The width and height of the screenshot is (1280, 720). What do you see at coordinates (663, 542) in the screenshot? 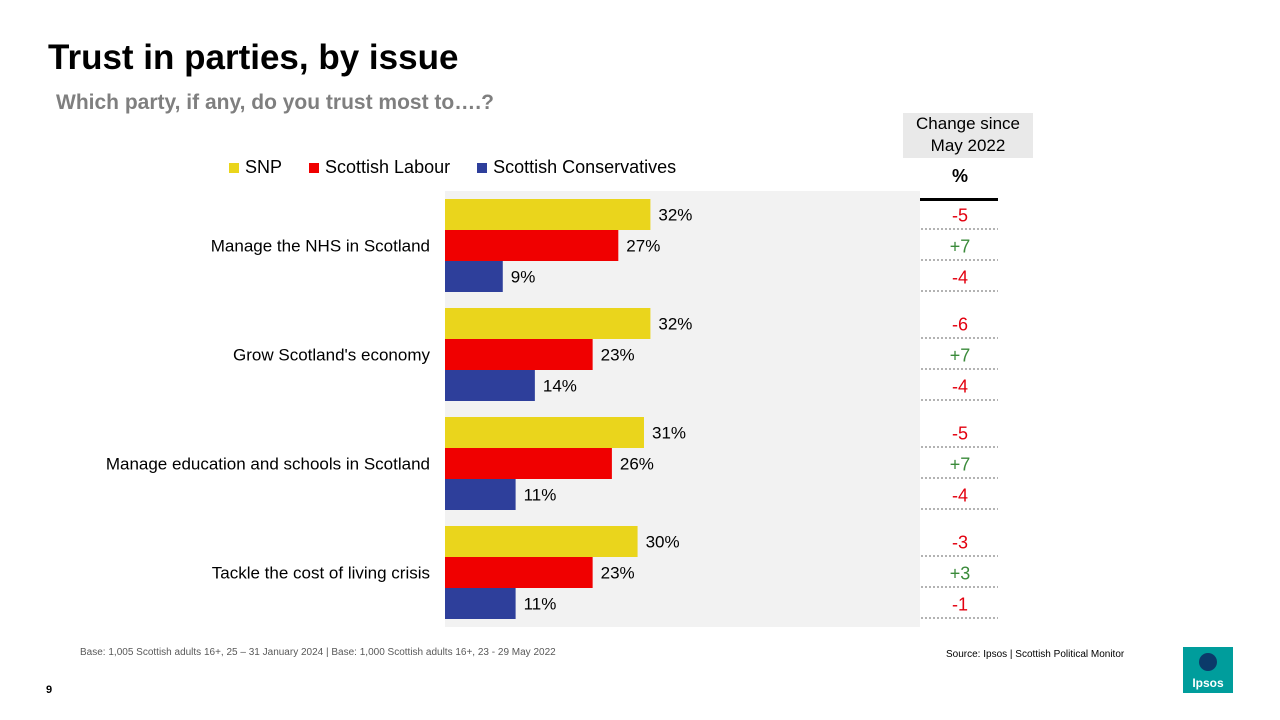
I see `data-label: 30%` at bounding box center [663, 542].